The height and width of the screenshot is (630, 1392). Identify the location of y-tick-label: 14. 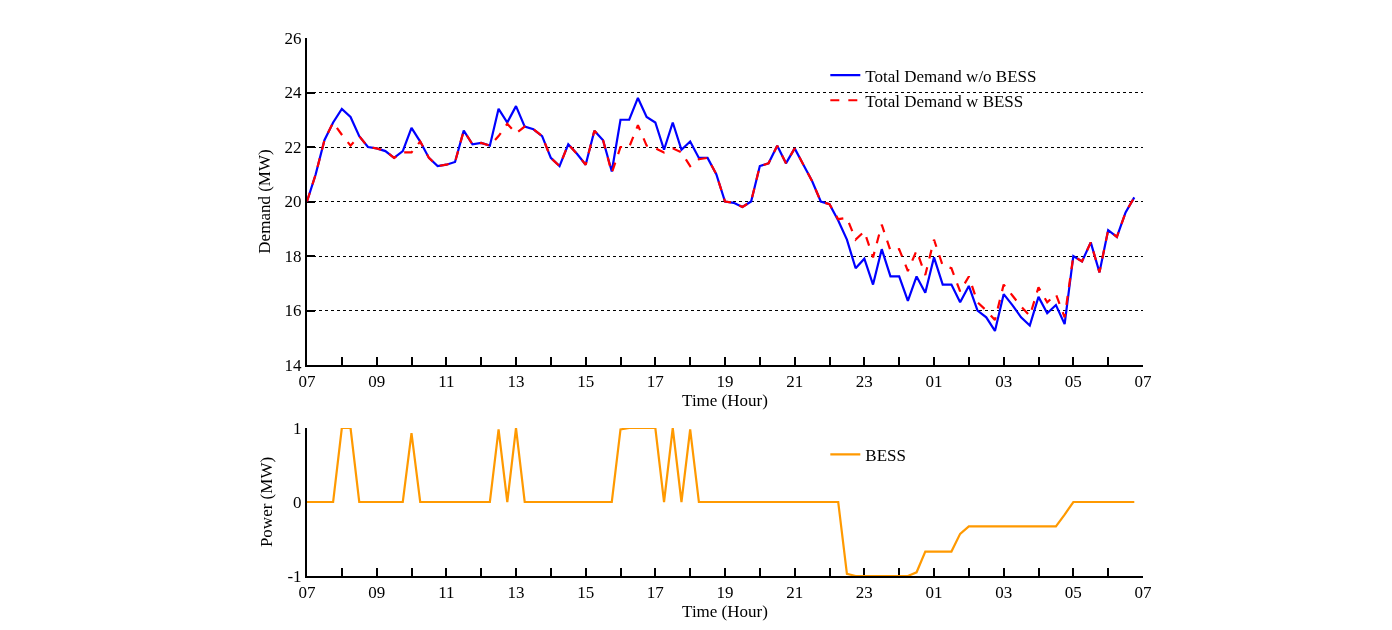
(293, 365).